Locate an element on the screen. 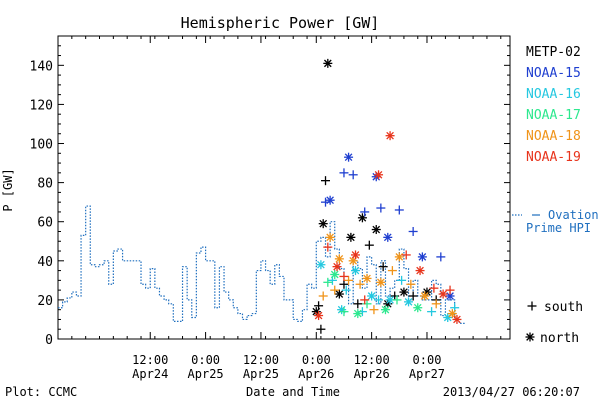 The height and width of the screenshot is (404, 600). ovation-legend-line1: Ovation is located at coordinates (573, 215).